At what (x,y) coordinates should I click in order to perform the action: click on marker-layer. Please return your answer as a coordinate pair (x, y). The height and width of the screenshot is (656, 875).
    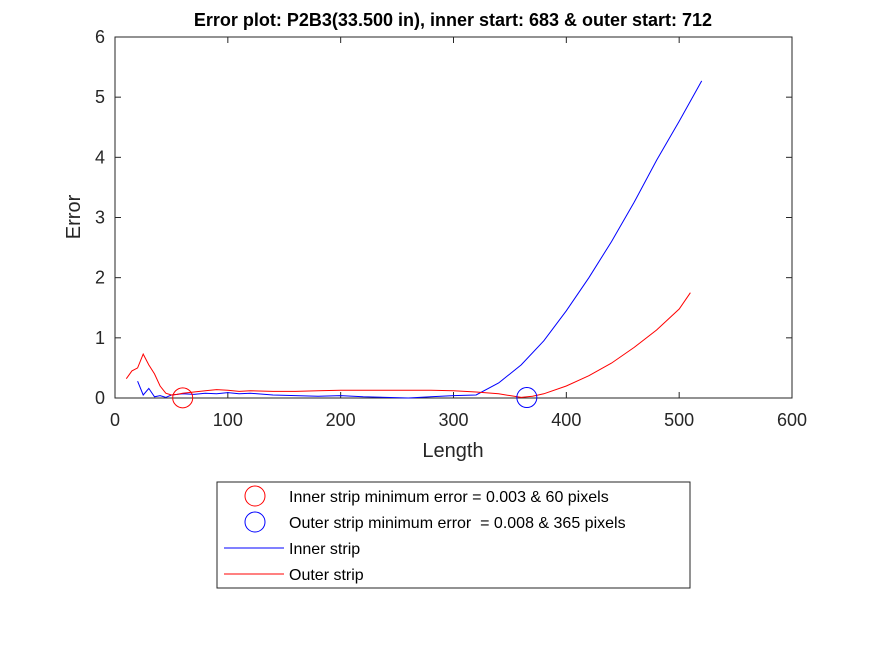
    Looking at the image, I should click on (355, 398).